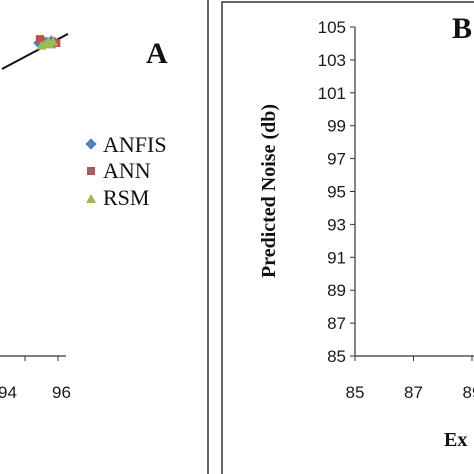 This screenshot has height=474, width=474. What do you see at coordinates (355, 392) in the screenshot?
I see `panel-b-x-tick-label: 85` at bounding box center [355, 392].